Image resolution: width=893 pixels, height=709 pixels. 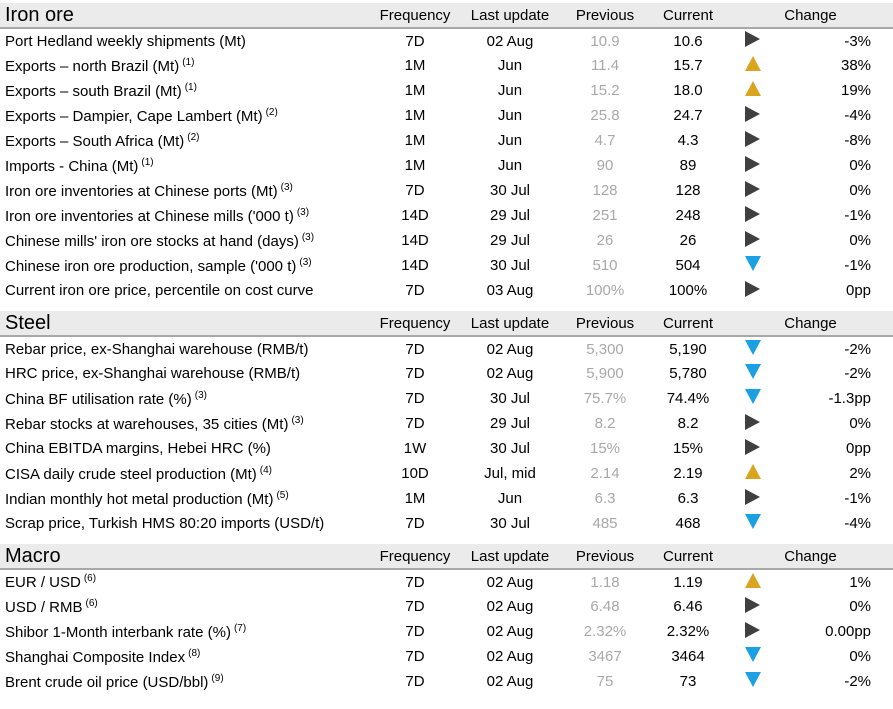 What do you see at coordinates (605, 165) in the screenshot?
I see `previous-value: 90` at bounding box center [605, 165].